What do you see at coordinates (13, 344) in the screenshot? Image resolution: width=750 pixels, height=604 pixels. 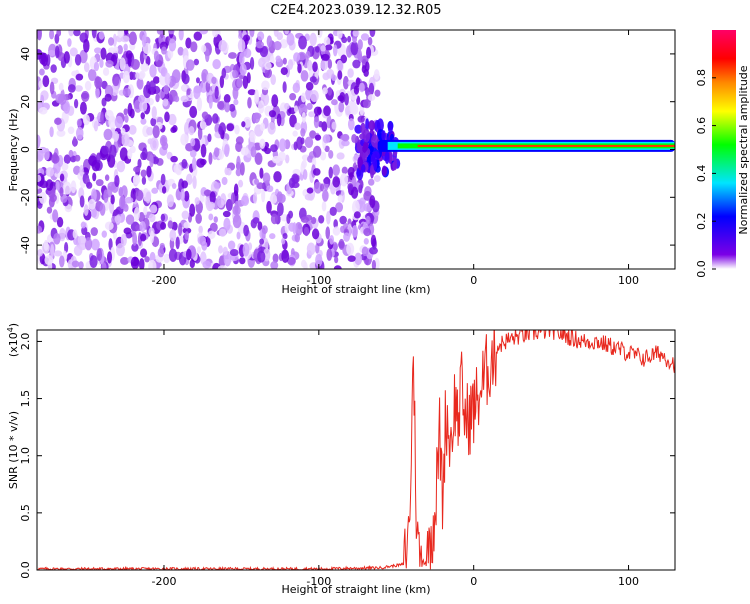 I see `snr-exponent-prefix: (x10` at bounding box center [13, 344].